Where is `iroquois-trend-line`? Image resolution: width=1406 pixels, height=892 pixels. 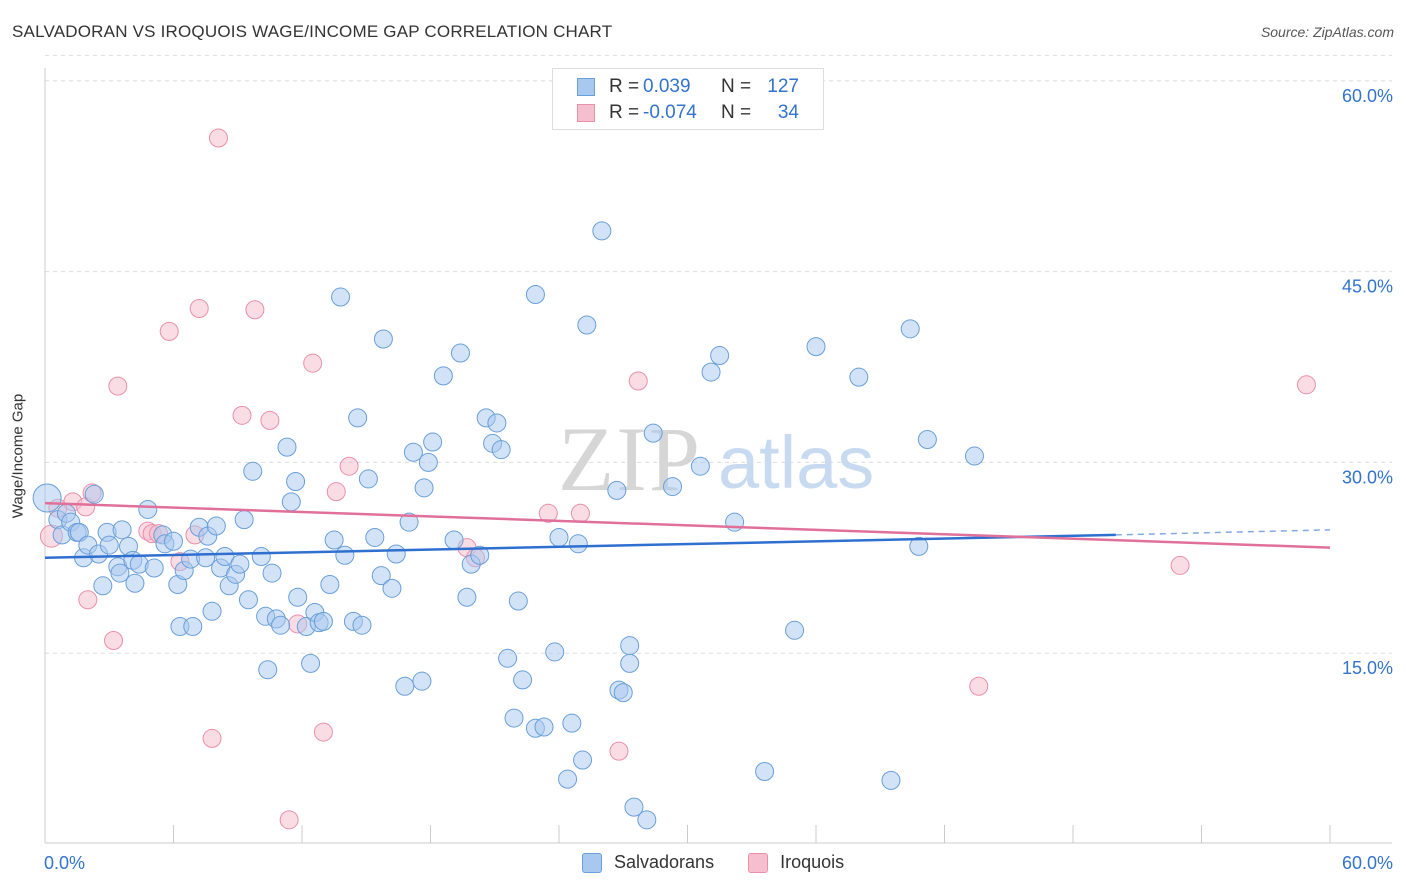 iroquois-trend-line is located at coordinates (687, 525).